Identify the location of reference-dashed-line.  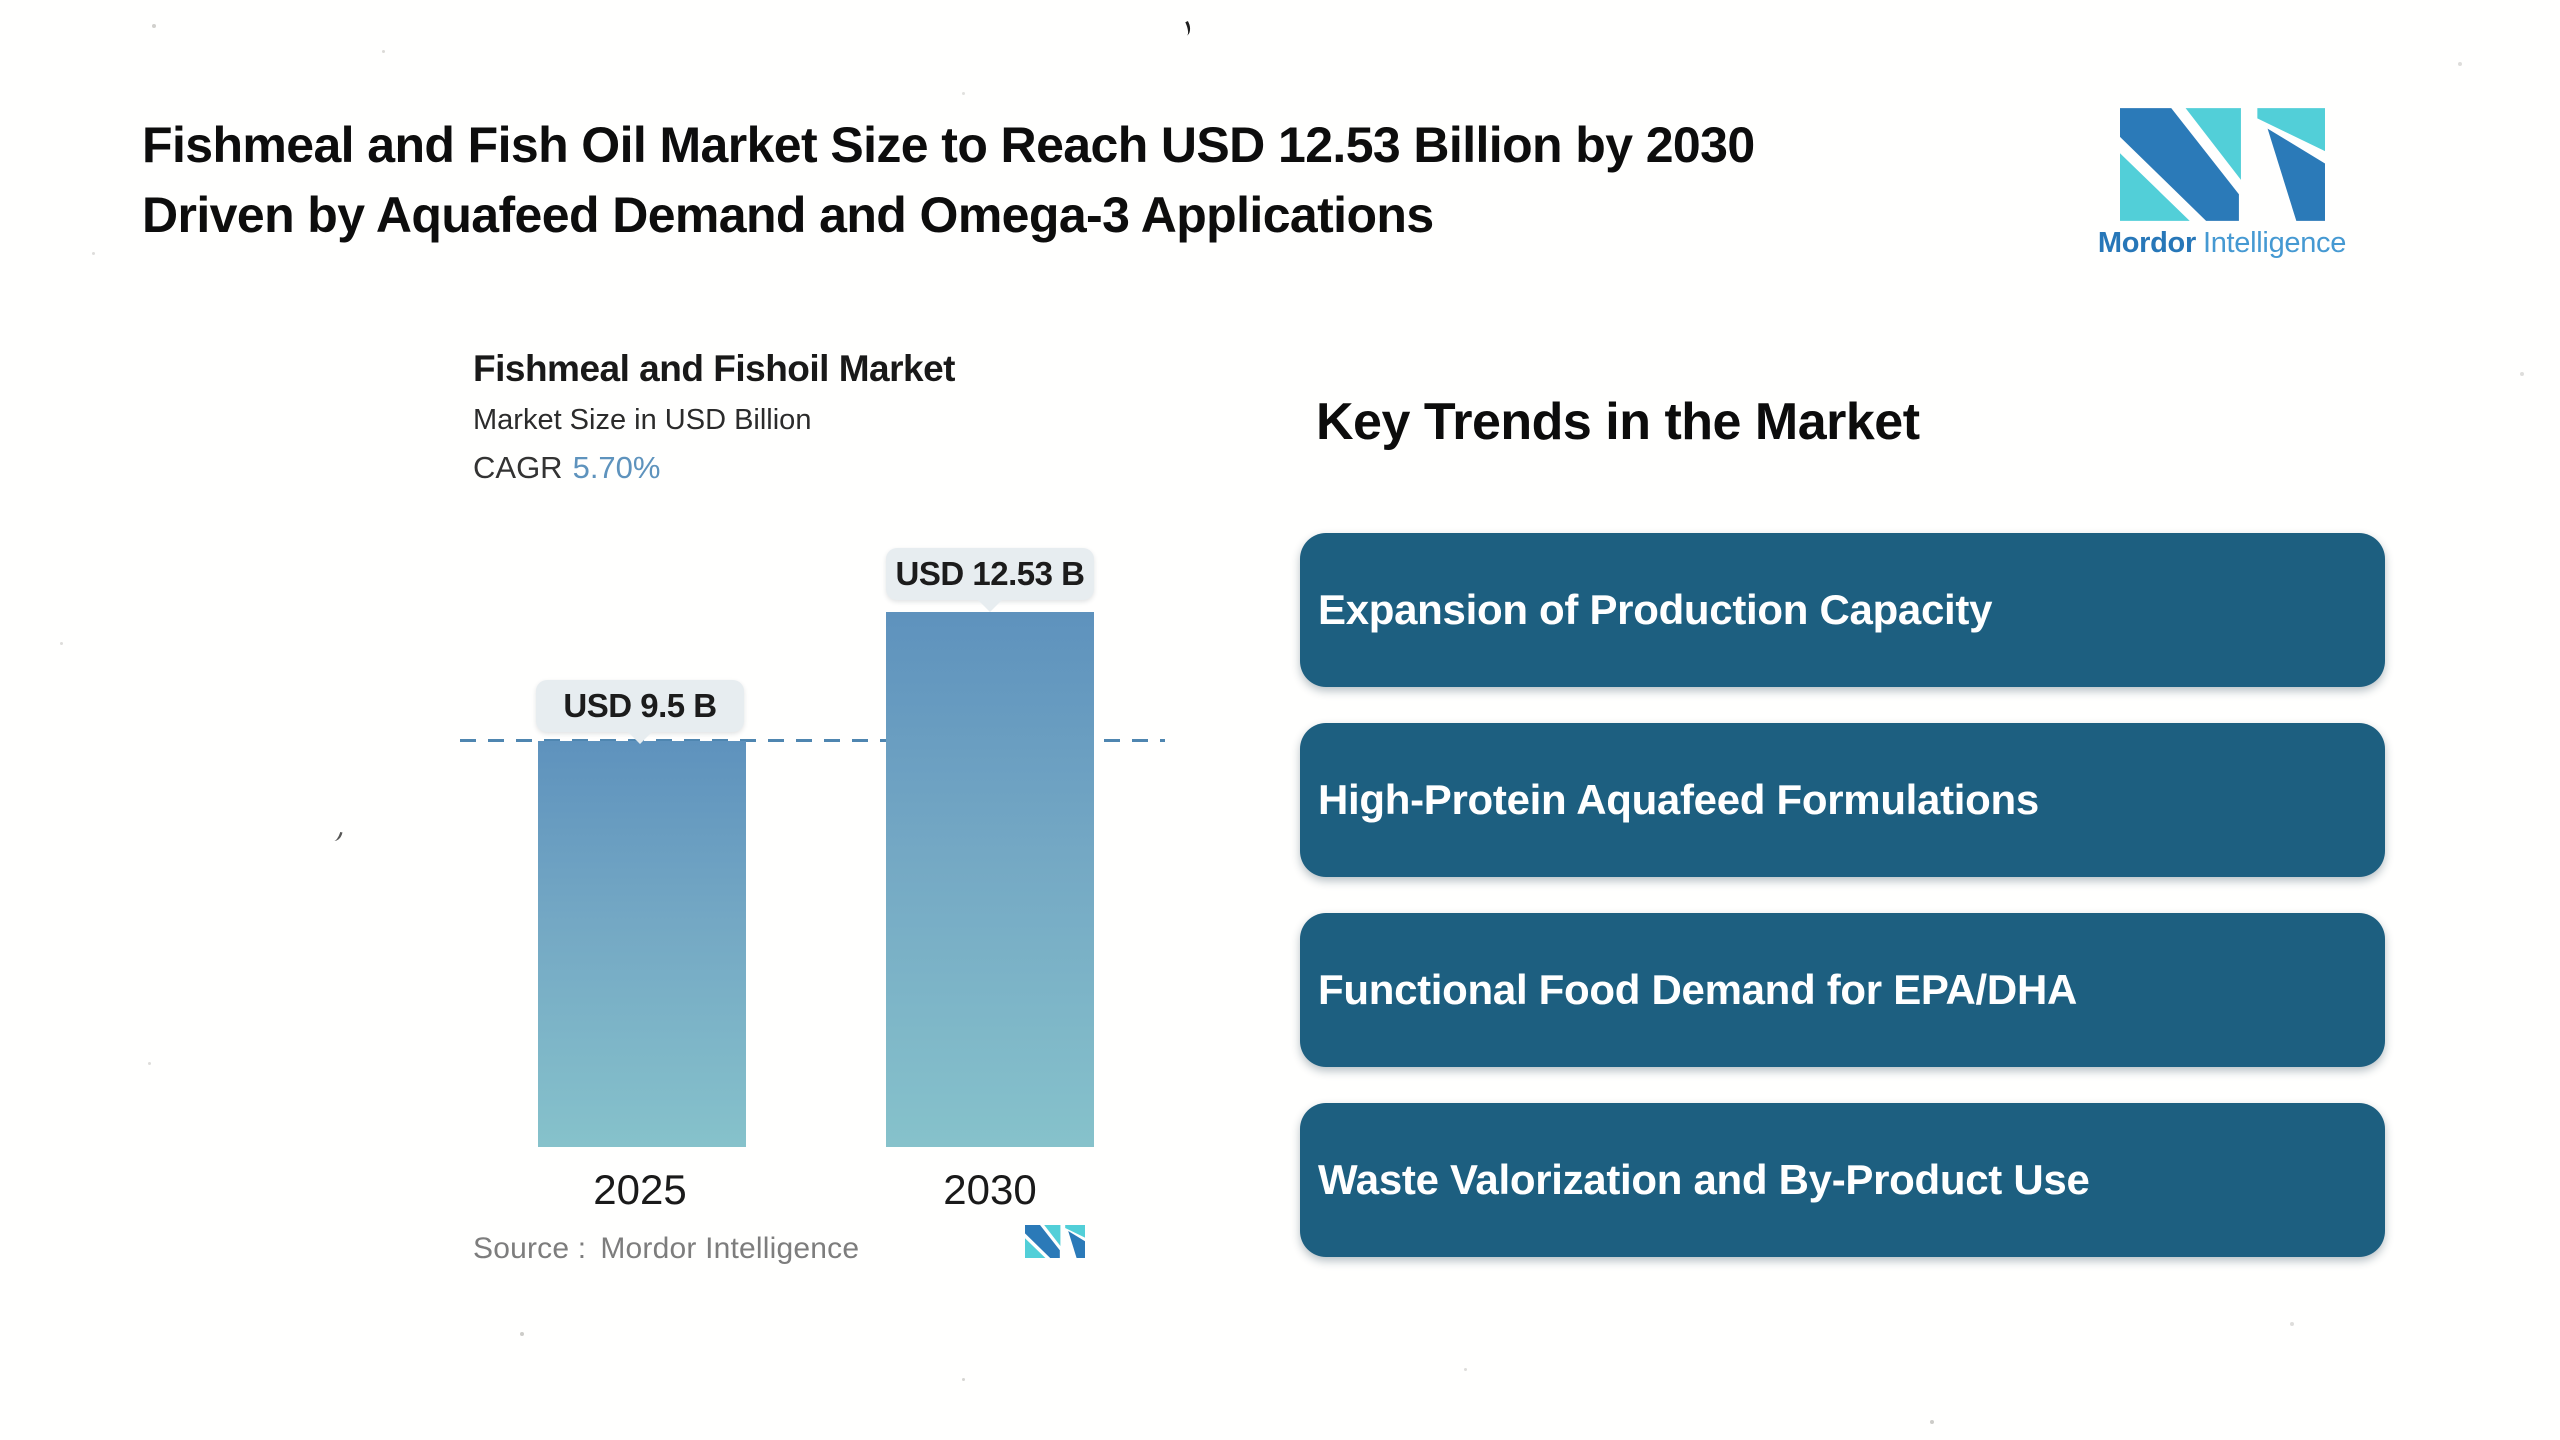
(812, 740).